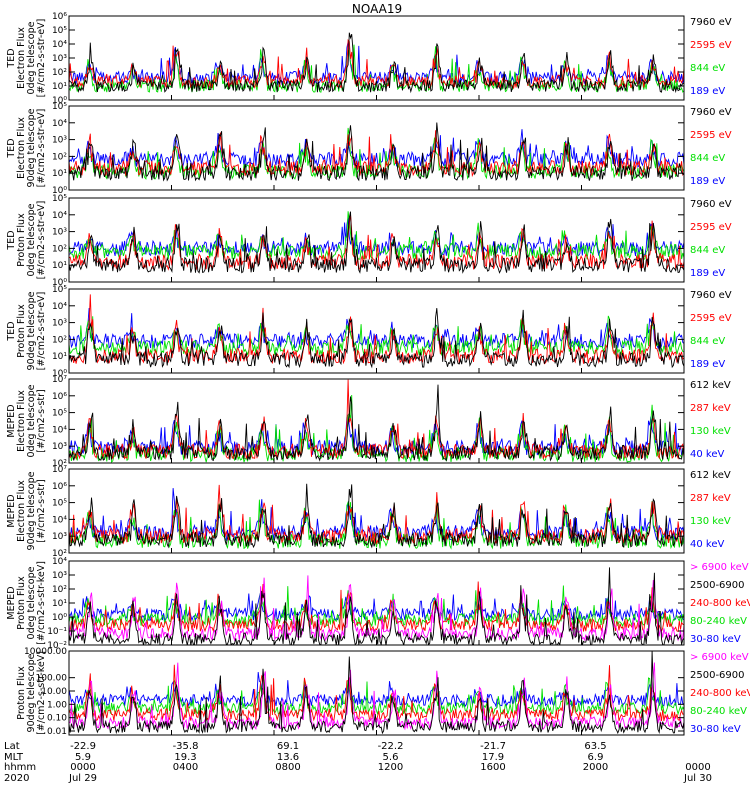  Describe the element at coordinates (697, 778) in the screenshot. I see `x-tick-label-date: Jul 30` at that location.